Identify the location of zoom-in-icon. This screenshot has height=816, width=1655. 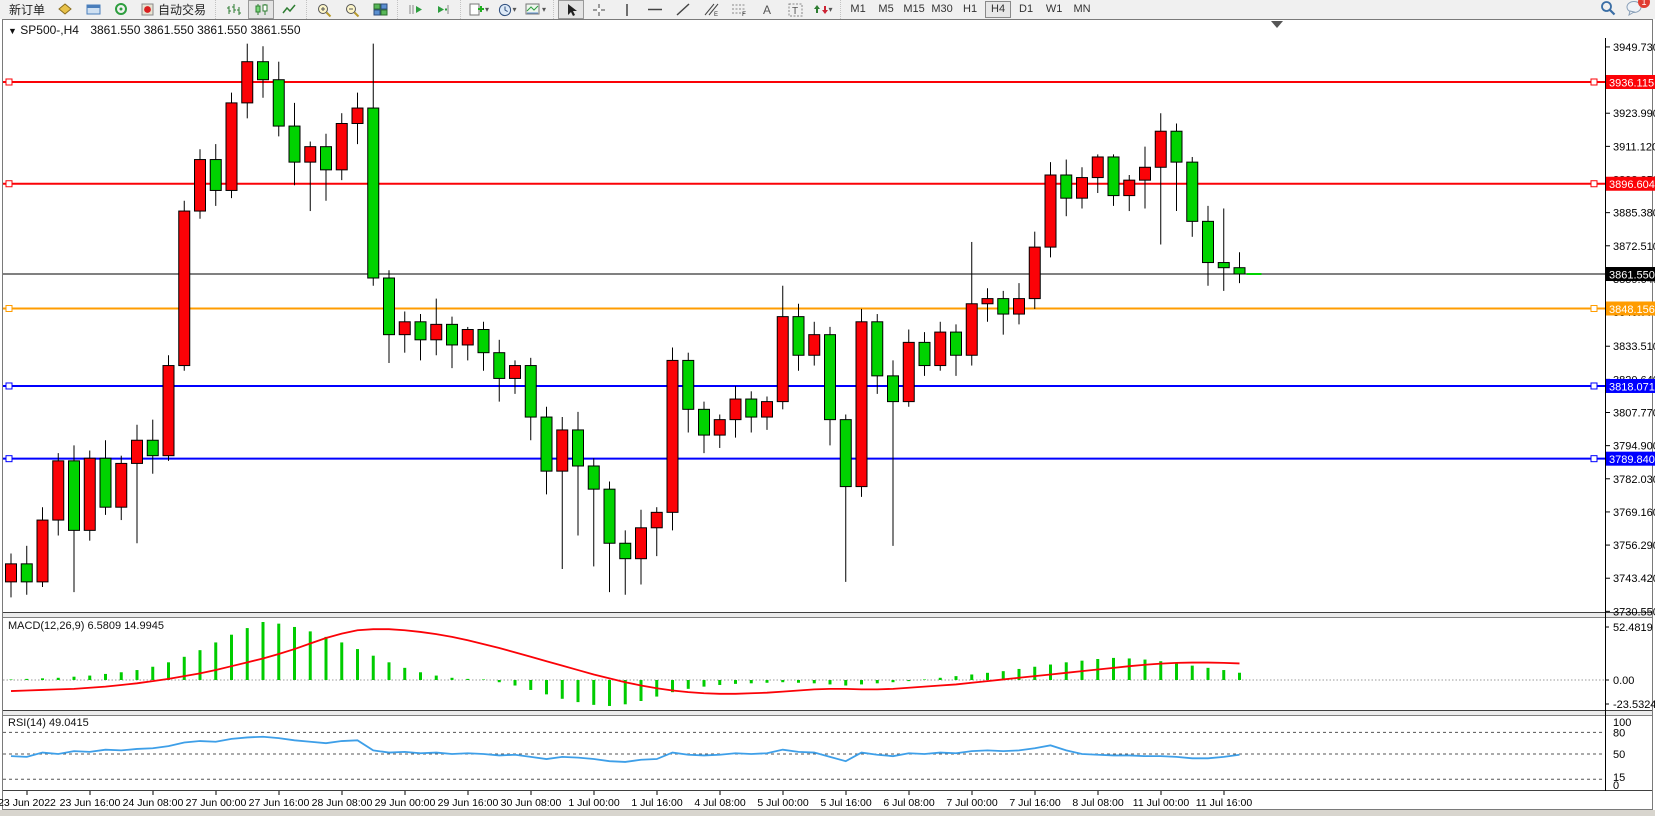
(324, 9).